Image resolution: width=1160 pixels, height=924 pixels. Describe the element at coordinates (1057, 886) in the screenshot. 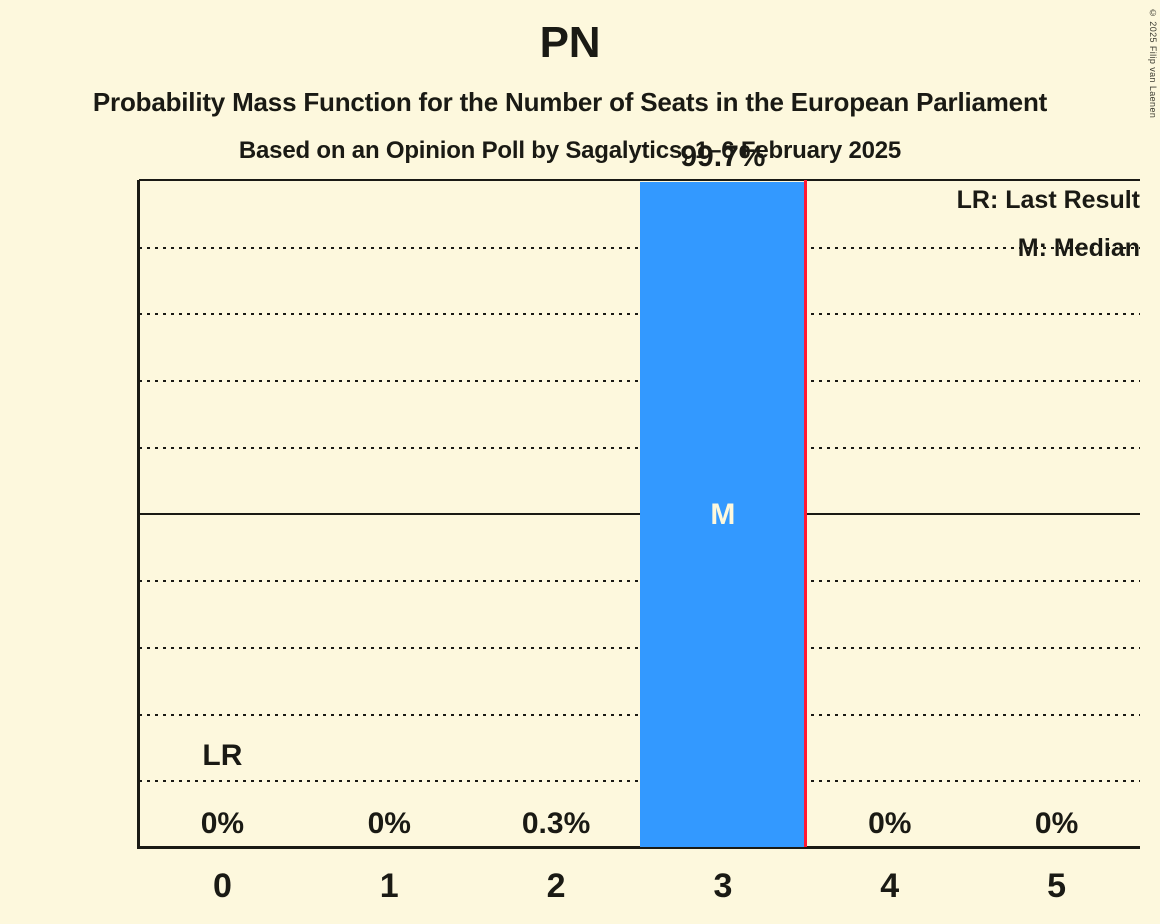

I see `x-tick-label-5: 5` at that location.